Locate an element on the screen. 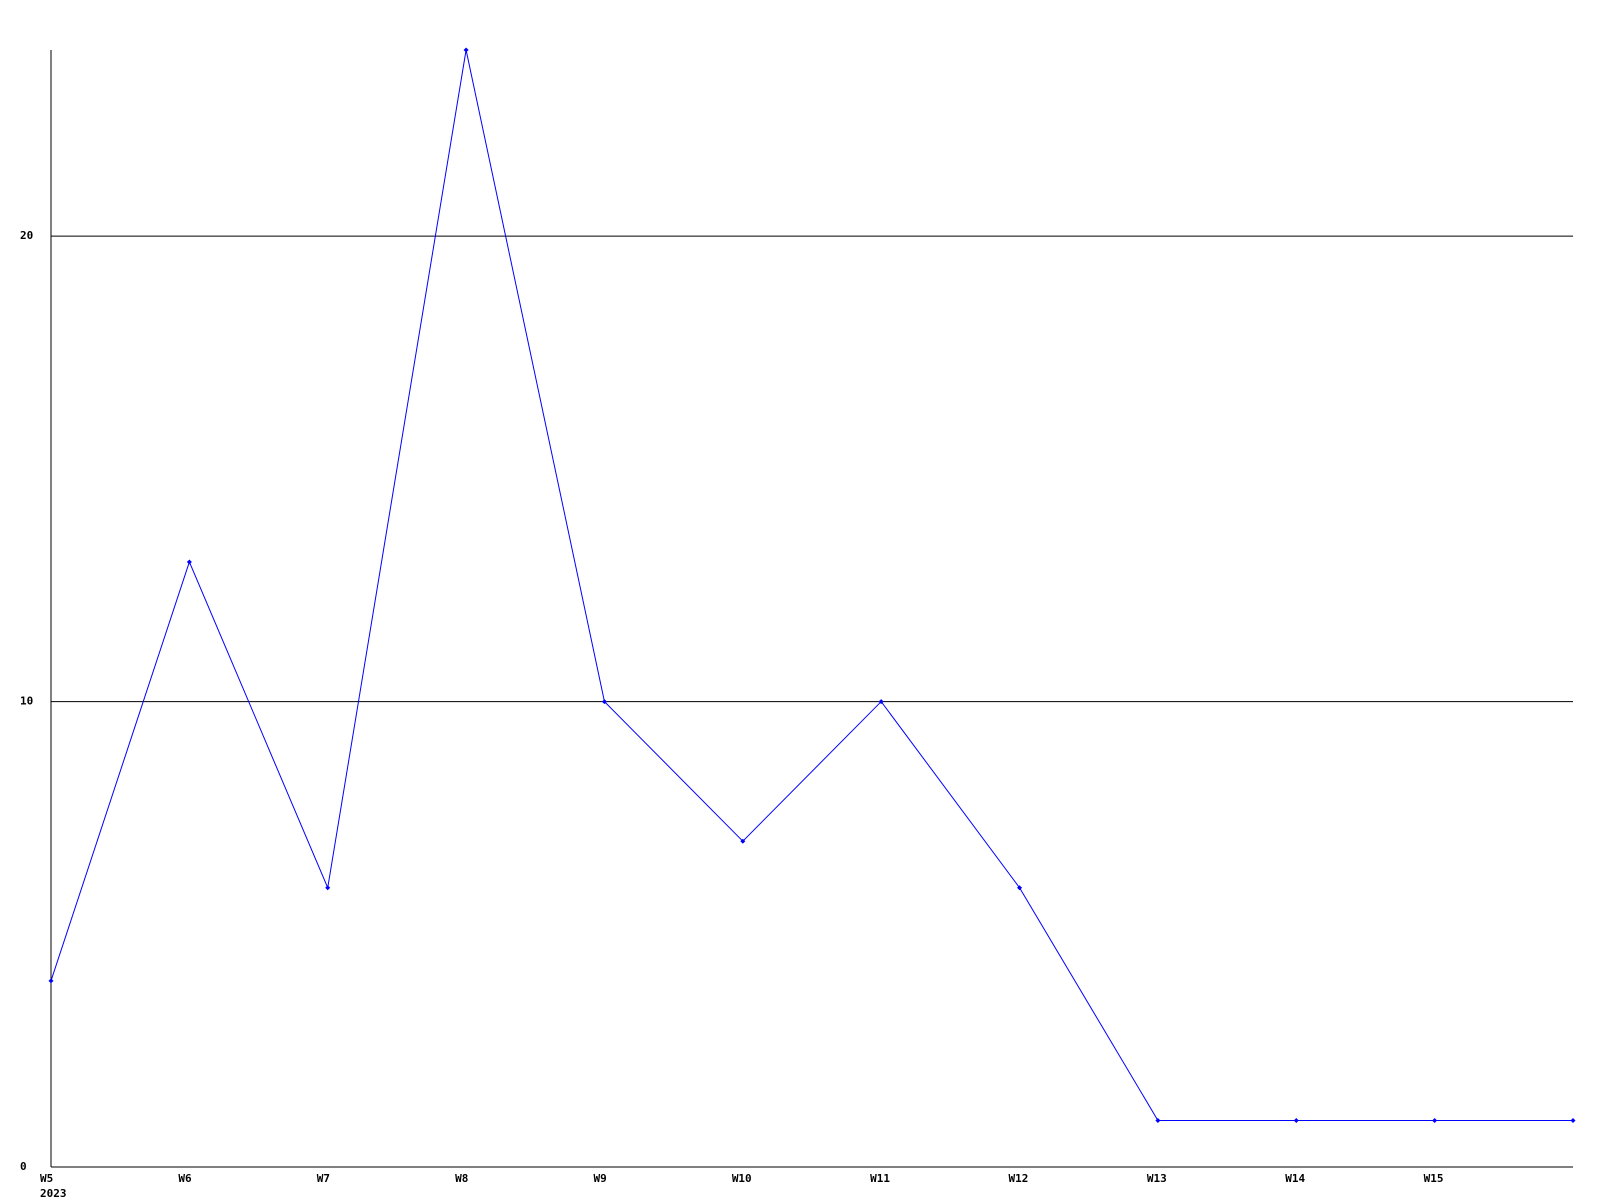 The image size is (1600, 1204). x-tick-label: W11 is located at coordinates (880, 1178).